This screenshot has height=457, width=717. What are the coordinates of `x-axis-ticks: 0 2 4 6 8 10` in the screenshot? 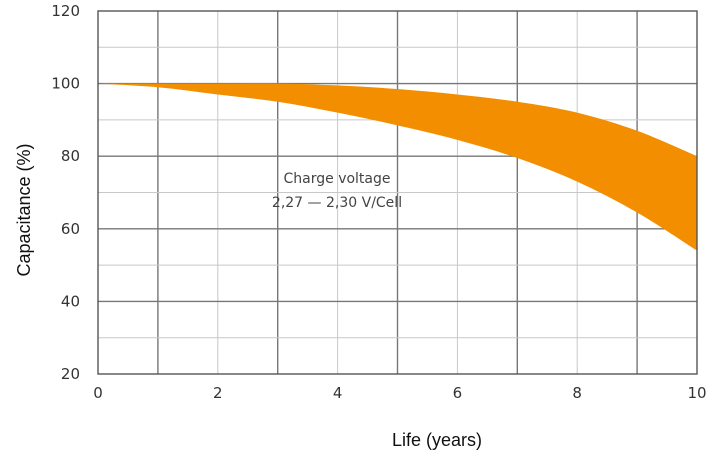 It's located at (399, 393).